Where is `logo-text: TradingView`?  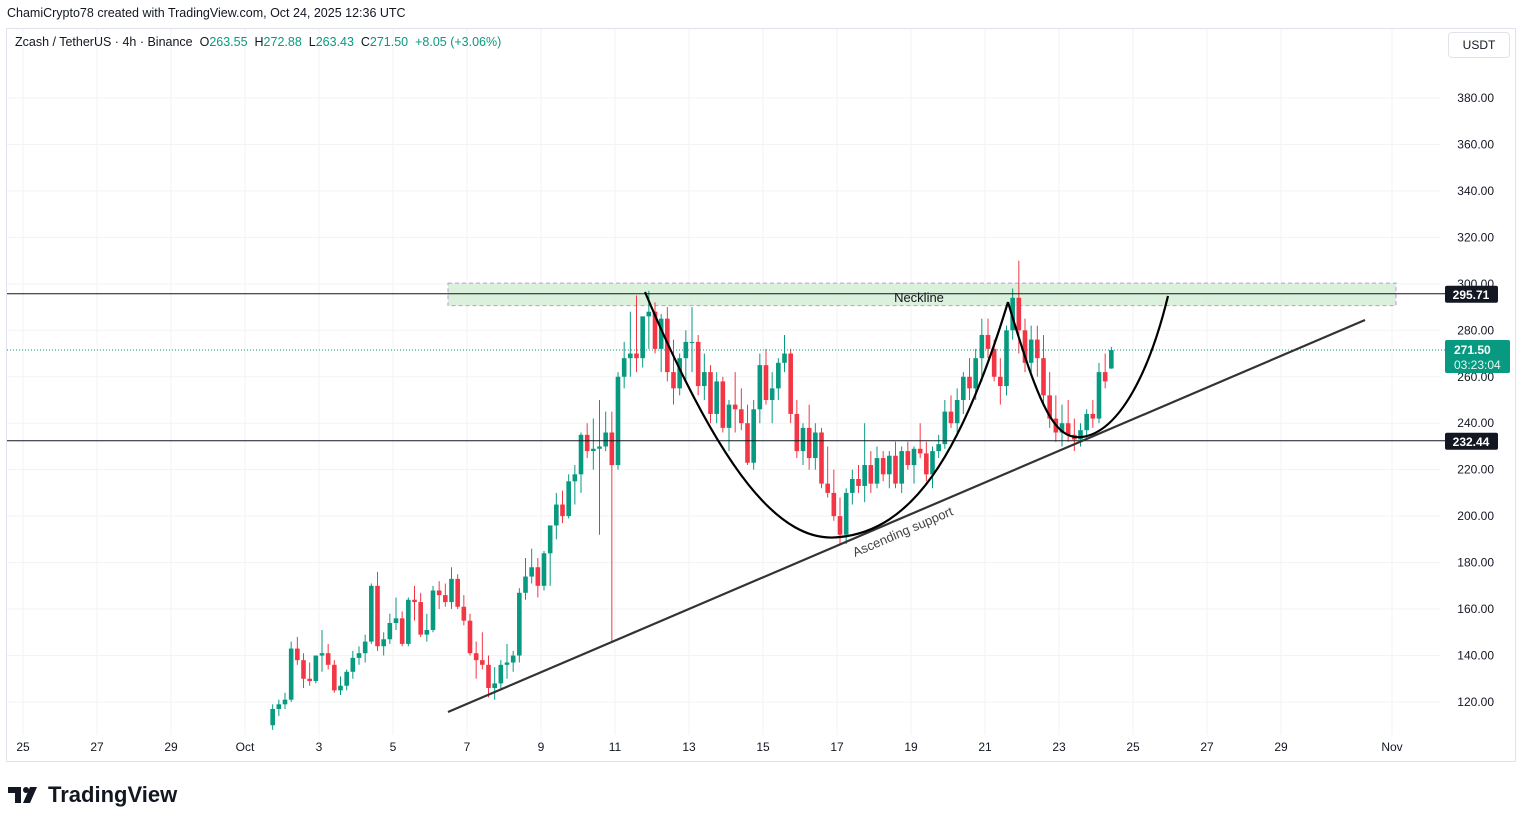 logo-text: TradingView is located at coordinates (113, 794).